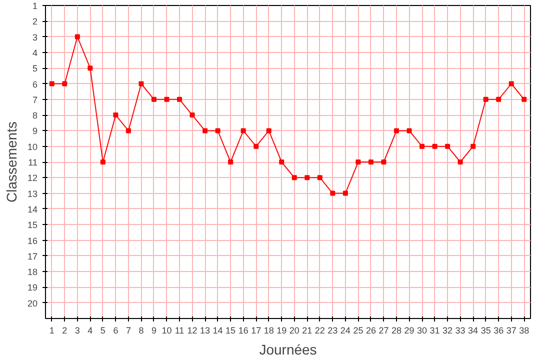 This screenshot has width=535, height=360. Describe the element at coordinates (231, 331) in the screenshot. I see `x-tick-label: 15` at that location.